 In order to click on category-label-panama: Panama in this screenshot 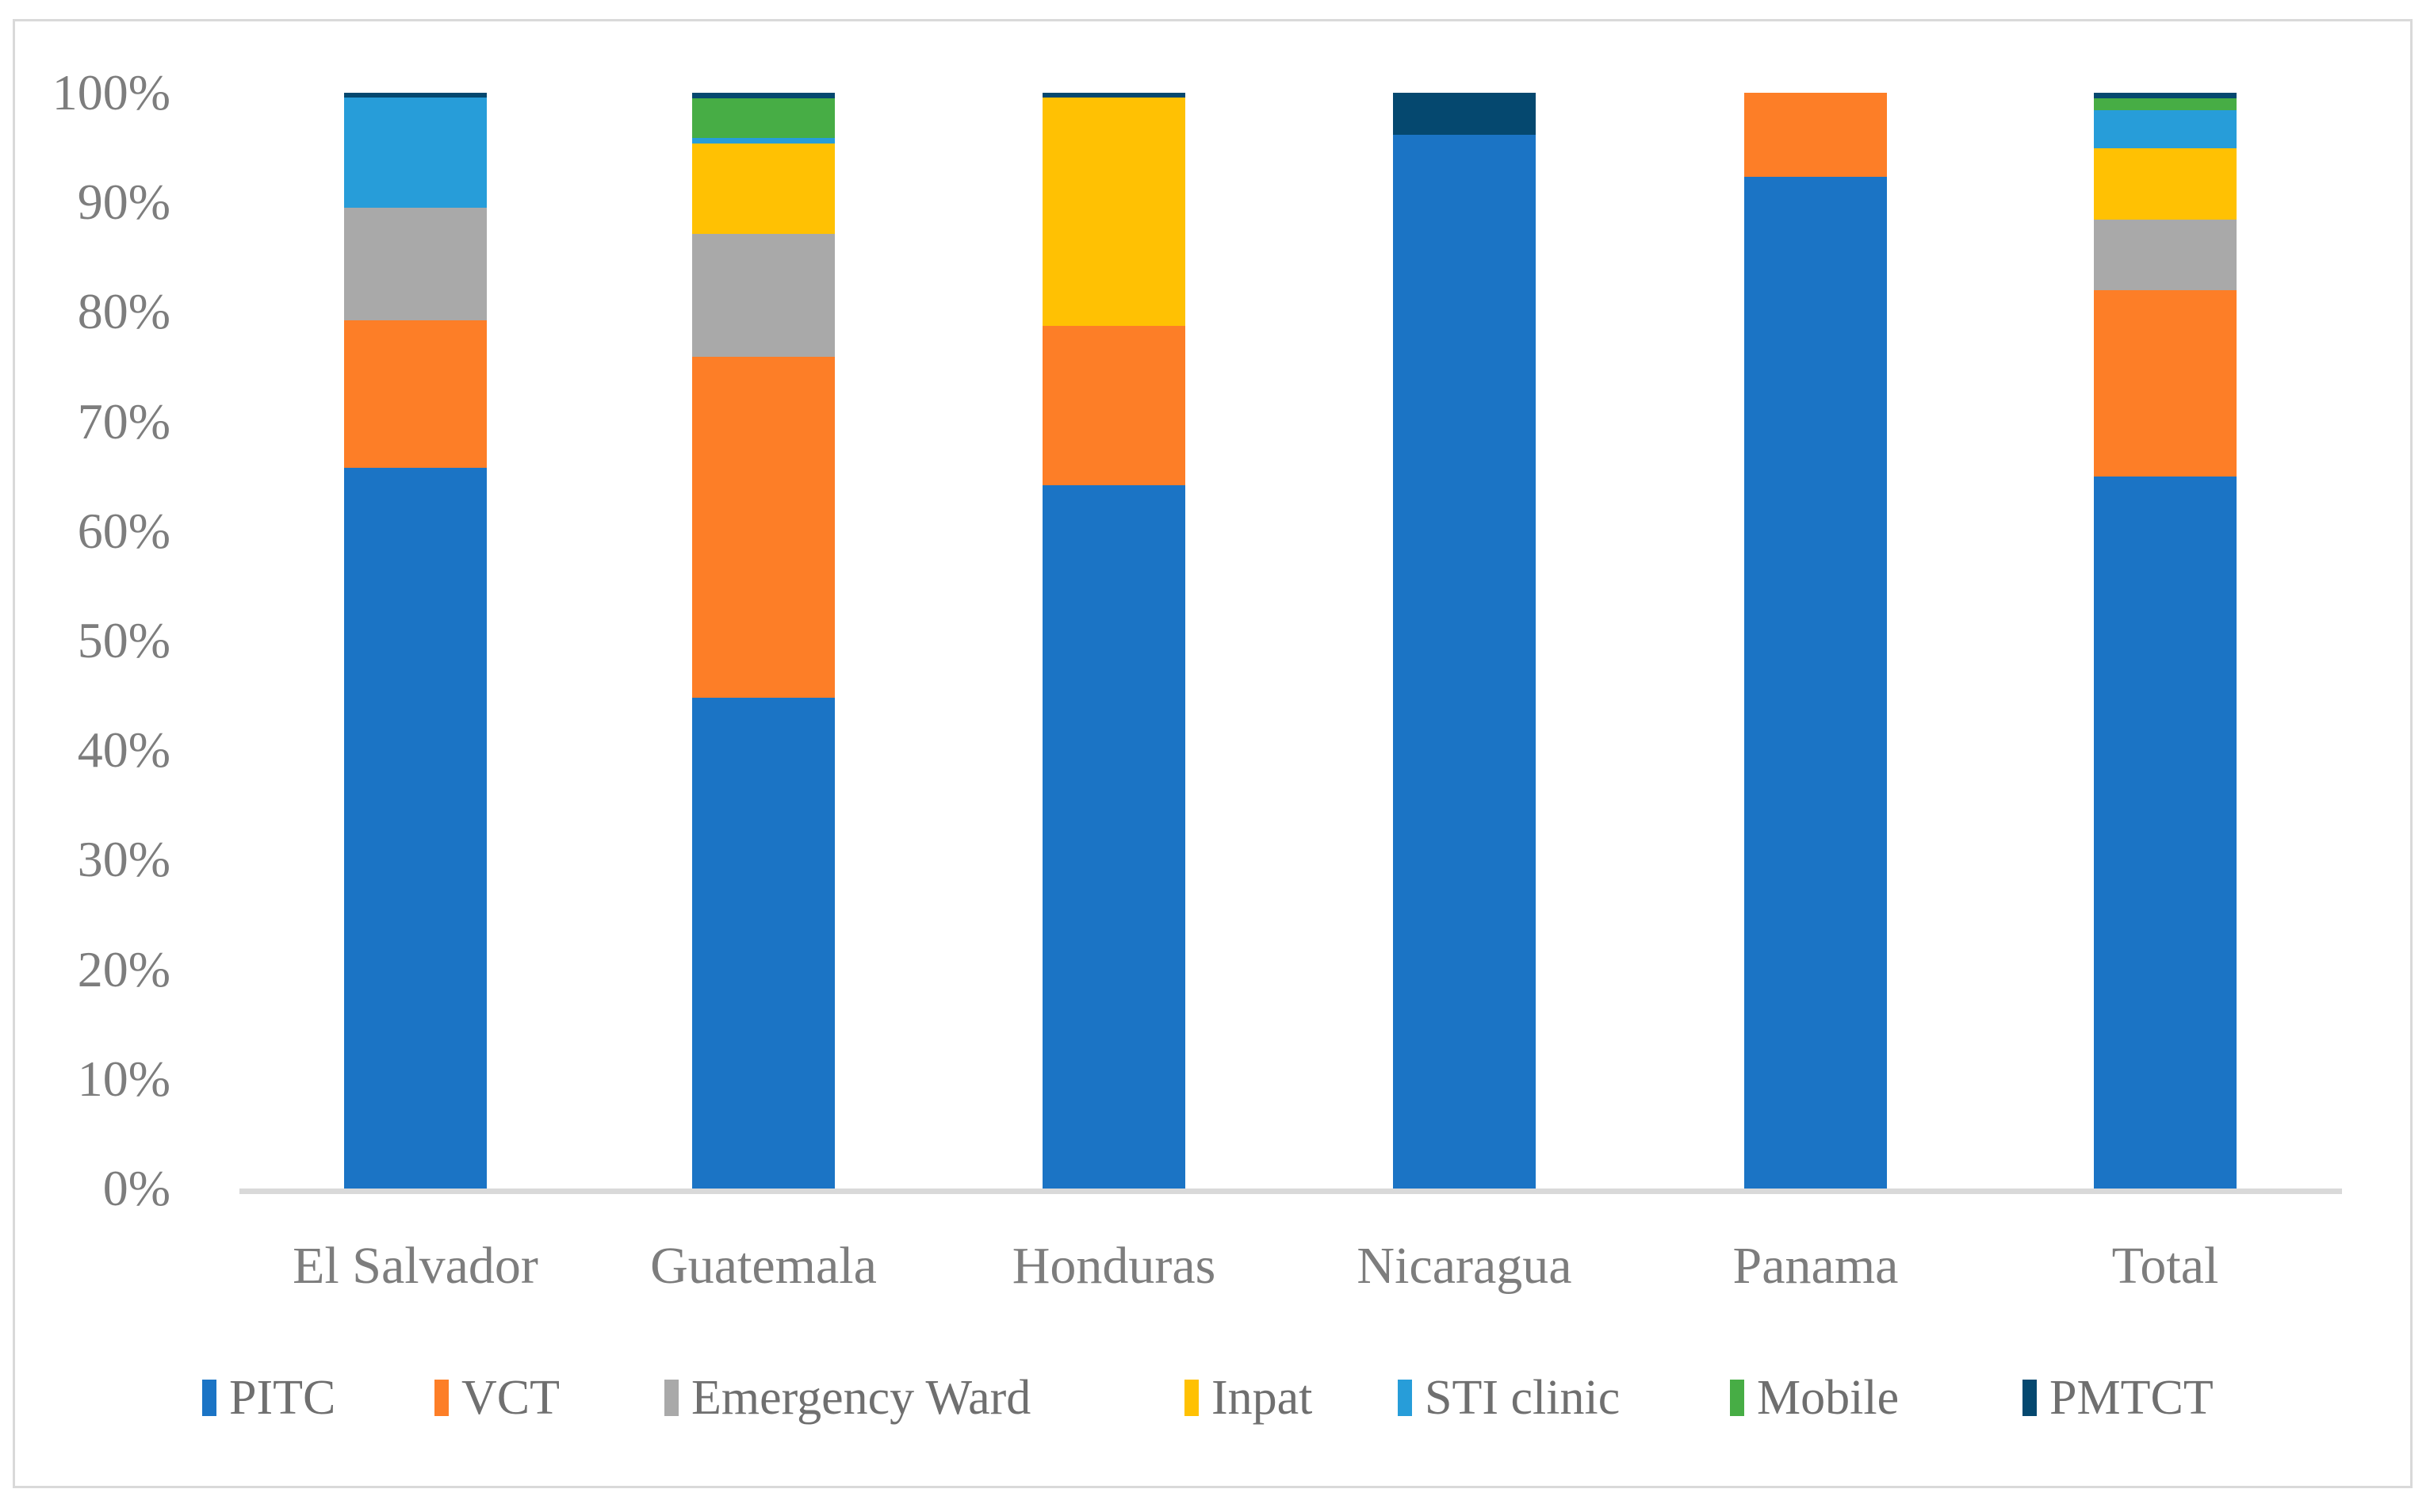, I will do `click(1815, 1266)`.